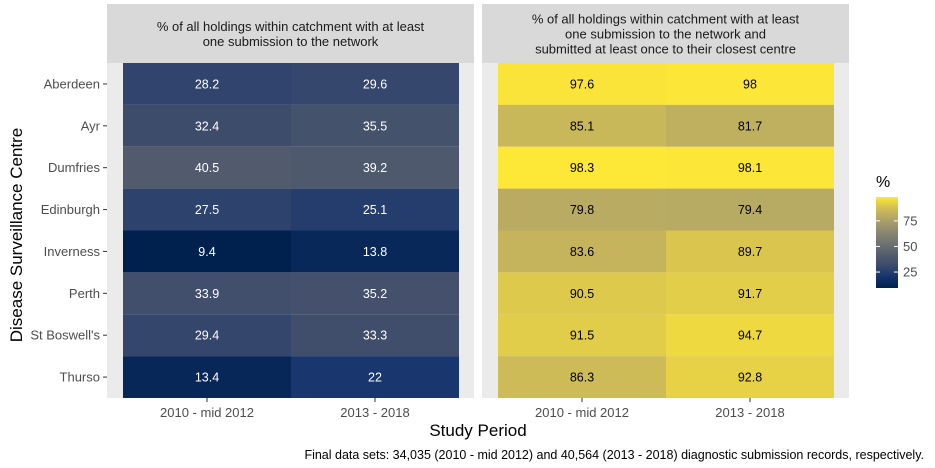 The width and height of the screenshot is (935, 468). I want to click on cell-value-label: 97.6, so click(582, 84).